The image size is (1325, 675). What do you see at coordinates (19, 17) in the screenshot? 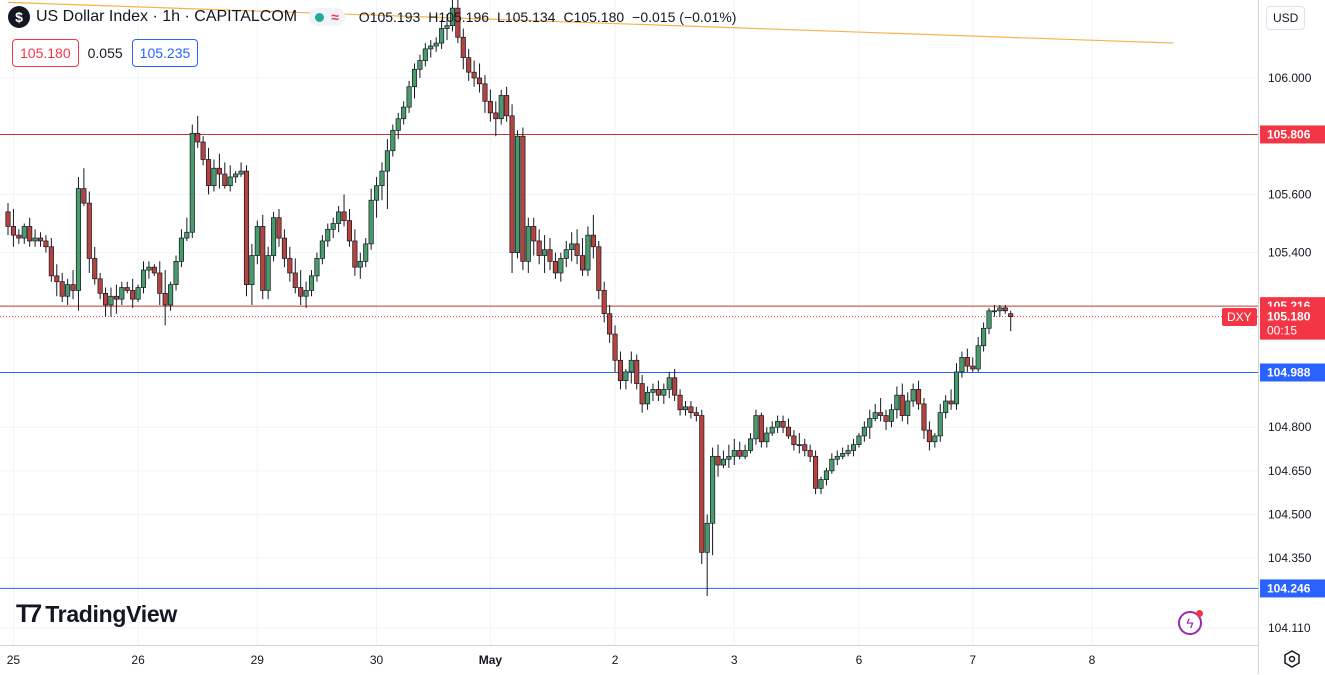
I see `dollar-symbol-icon: $` at bounding box center [19, 17].